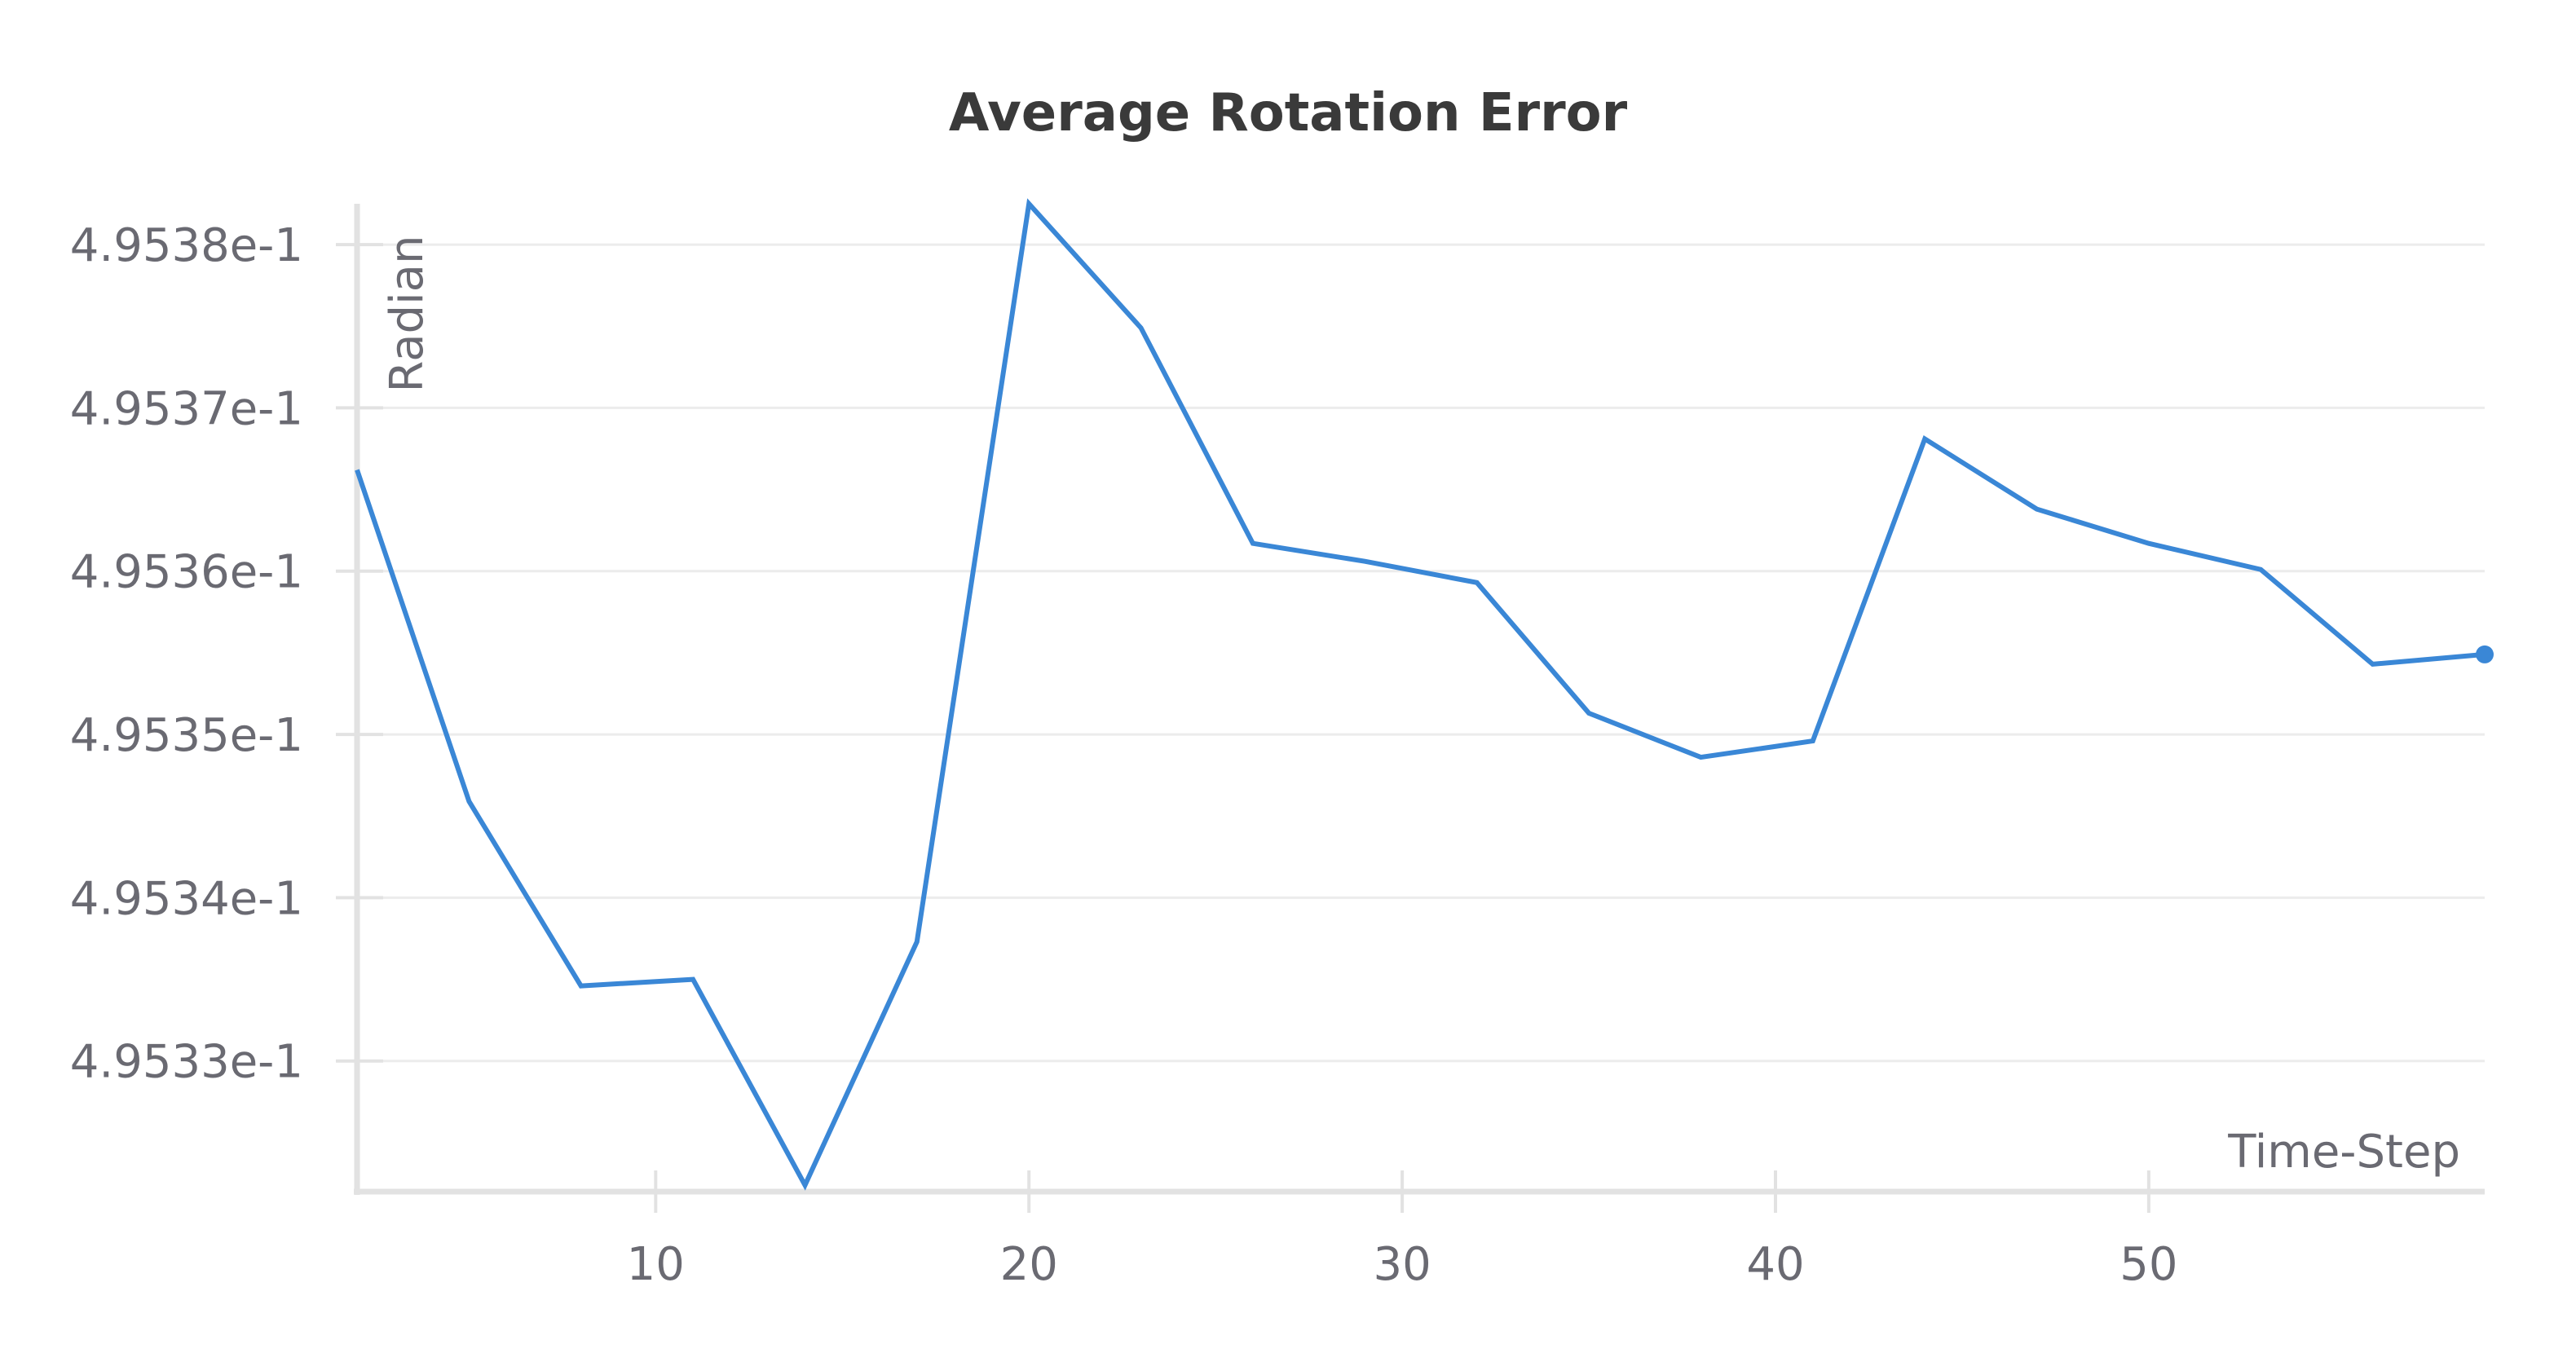 The height and width of the screenshot is (1353, 2576). Describe the element at coordinates (1402, 1230) in the screenshot. I see `x-axis-ticks: 10 20 30 40 50` at that location.